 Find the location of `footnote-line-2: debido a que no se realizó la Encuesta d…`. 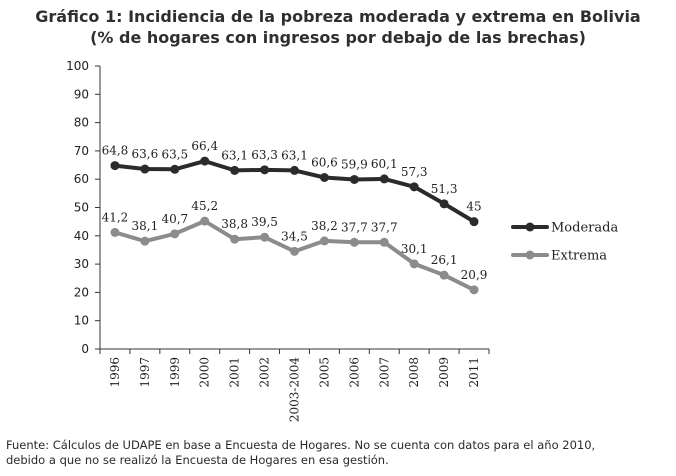

footnote-line-2: debido a que no se realizó la Encuesta d… is located at coordinates (197, 460).